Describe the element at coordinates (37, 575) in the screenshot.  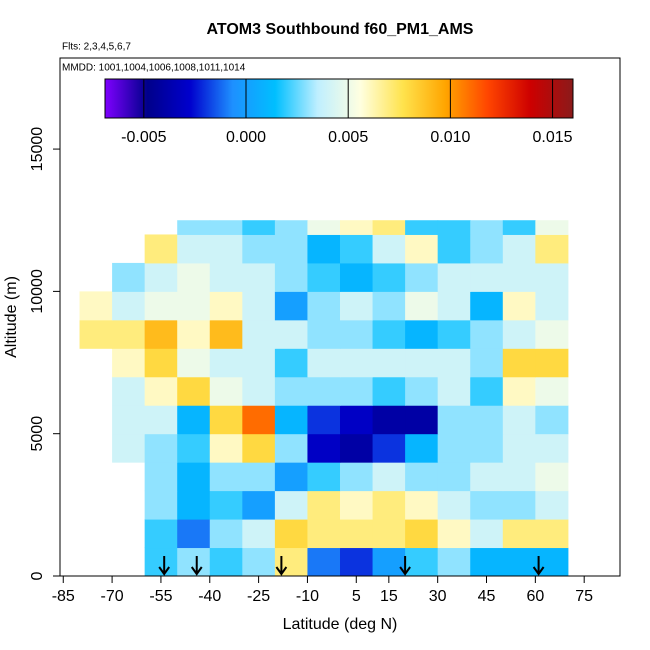
I see `y-tick-label: 0` at that location.